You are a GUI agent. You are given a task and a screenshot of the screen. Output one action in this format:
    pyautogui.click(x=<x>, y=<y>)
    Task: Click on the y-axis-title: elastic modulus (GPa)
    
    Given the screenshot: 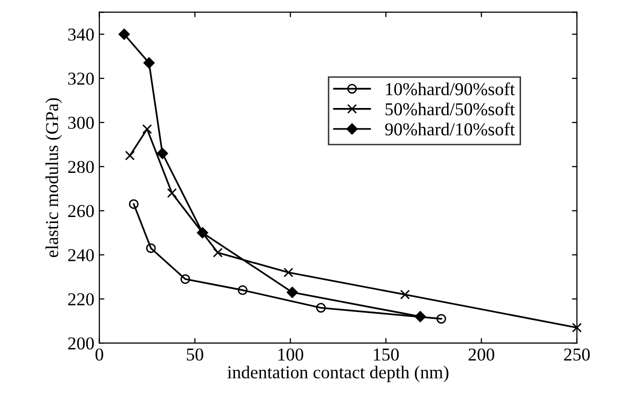 What is the action you would take?
    pyautogui.click(x=53, y=178)
    